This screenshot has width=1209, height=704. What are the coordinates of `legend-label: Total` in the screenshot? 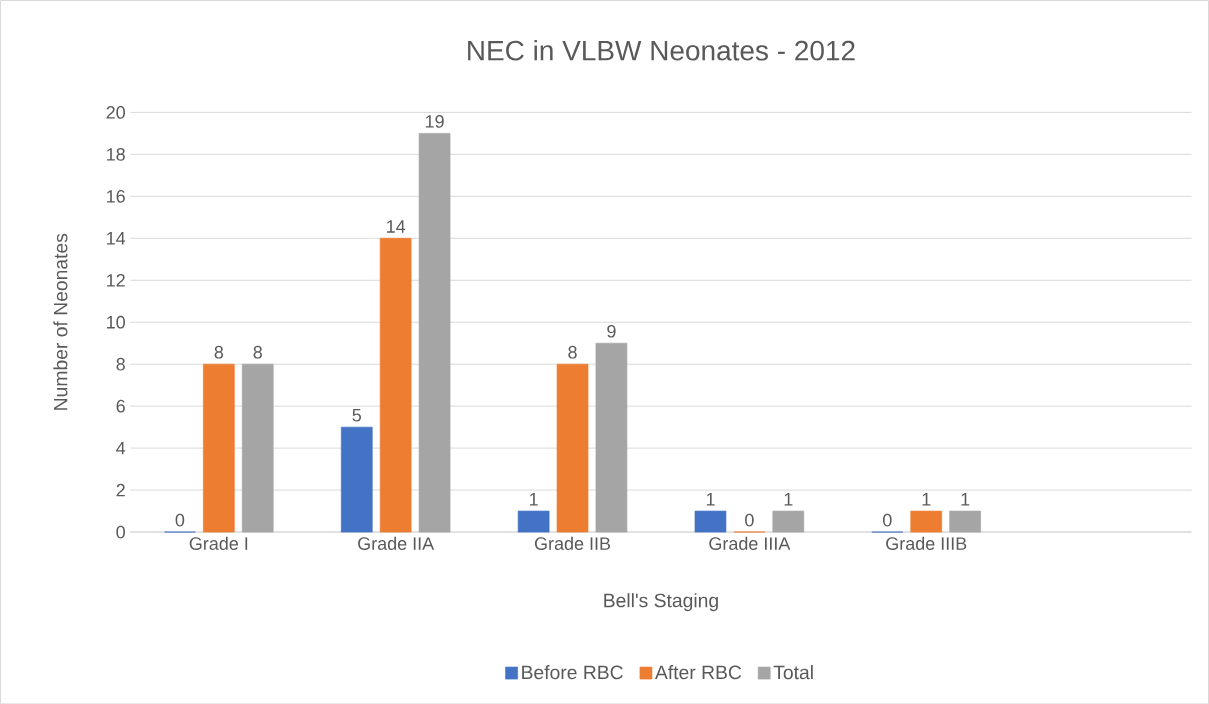 It's located at (793, 672).